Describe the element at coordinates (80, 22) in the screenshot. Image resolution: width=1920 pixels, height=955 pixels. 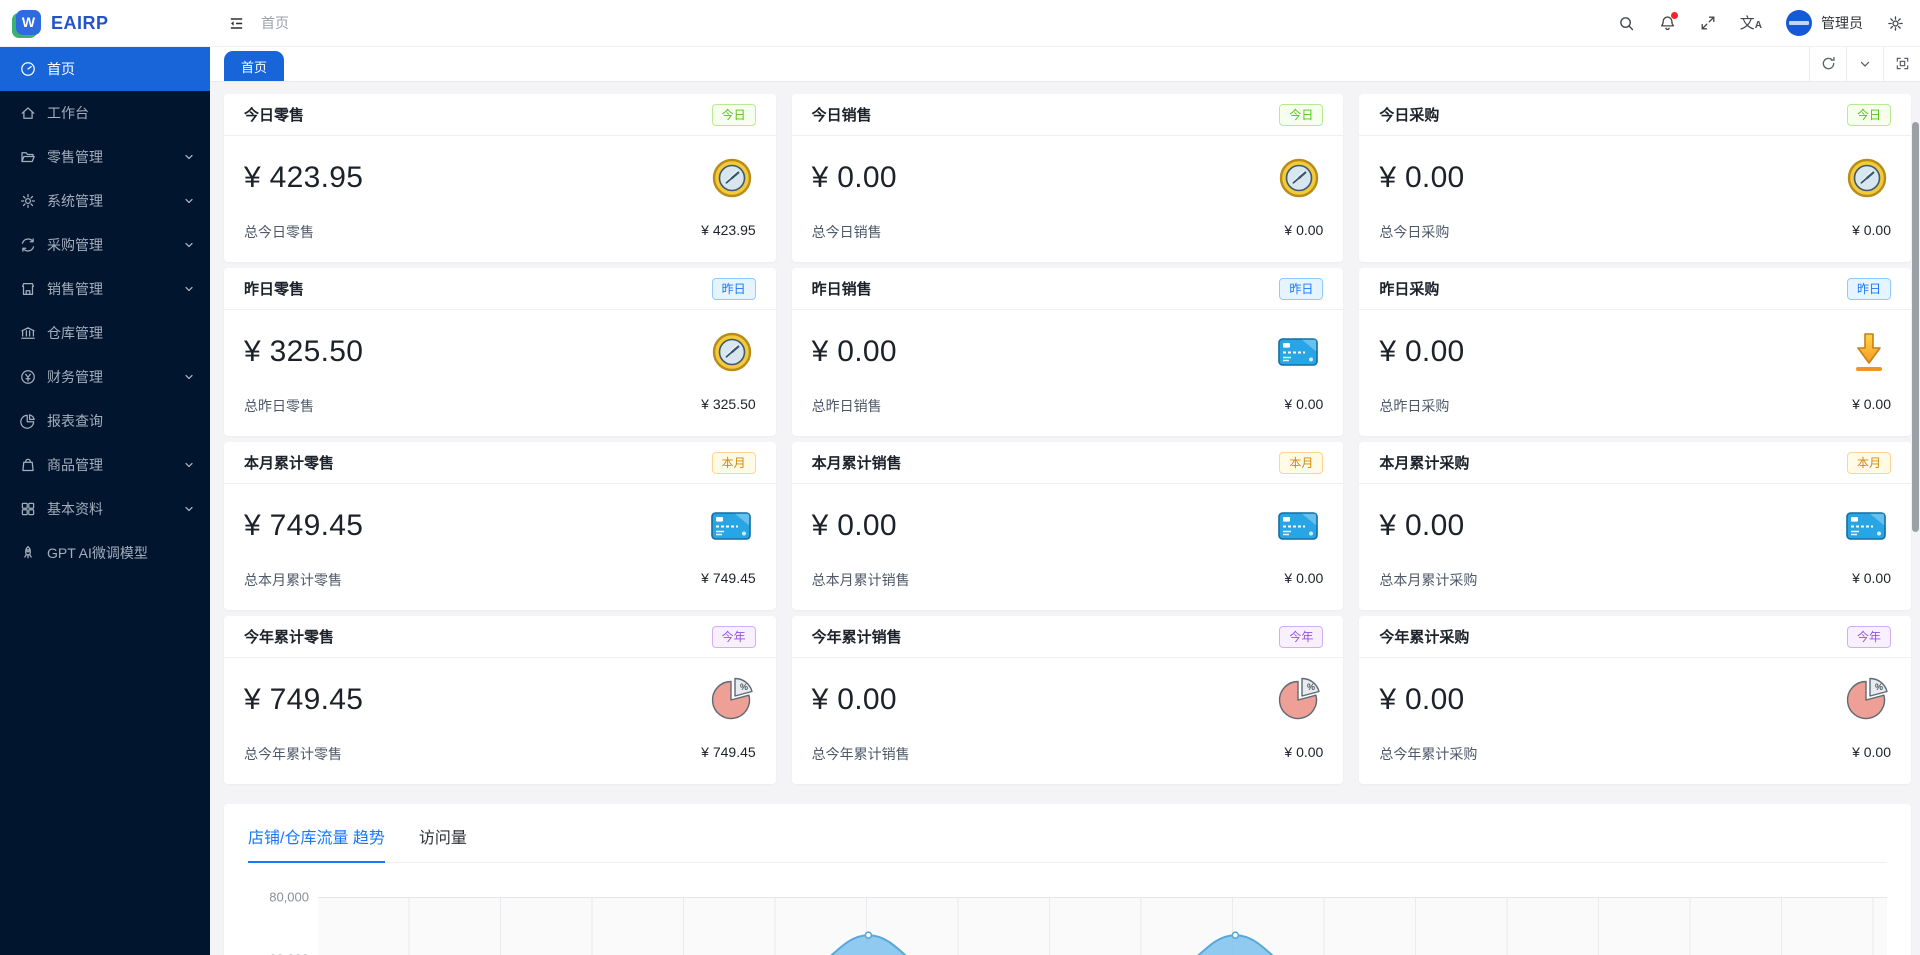
I see `logo-text: EAIRP` at that location.